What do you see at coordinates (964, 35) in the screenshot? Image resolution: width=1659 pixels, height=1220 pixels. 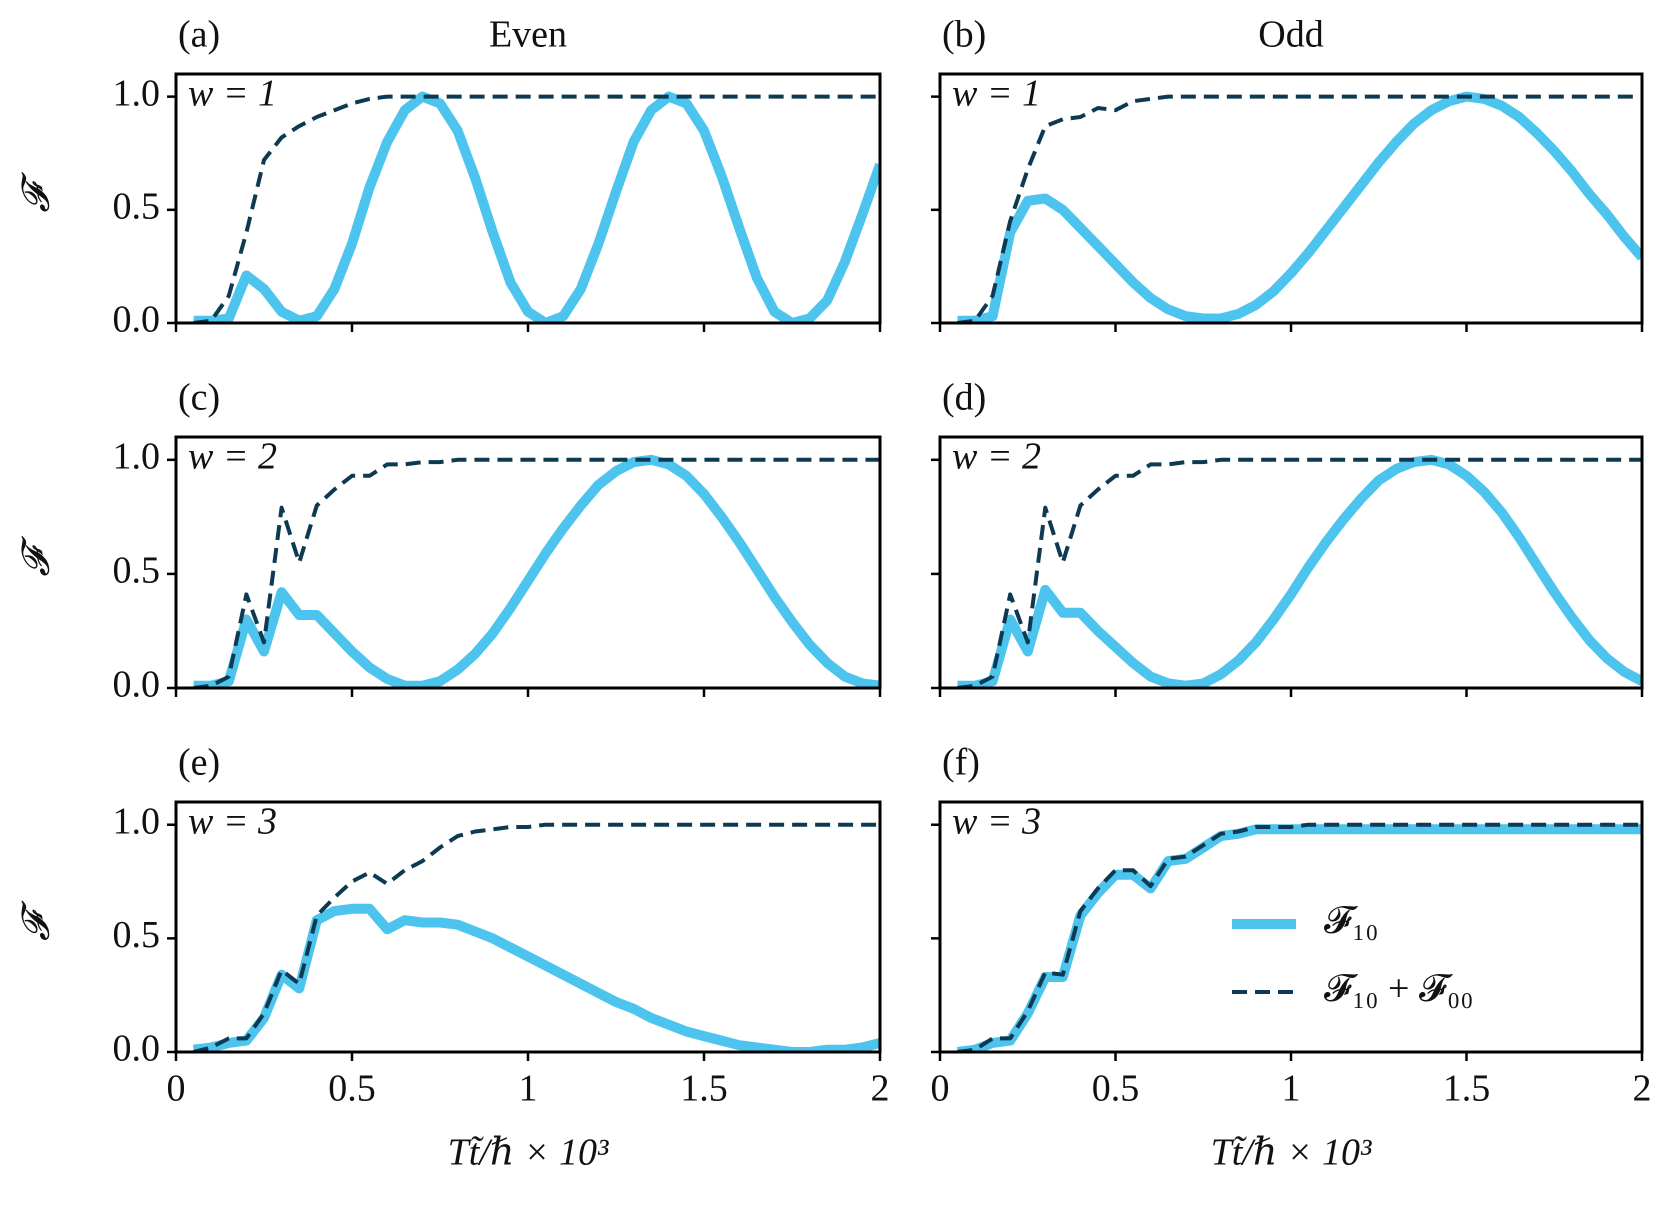 I see `panel-label: (b)` at bounding box center [964, 35].